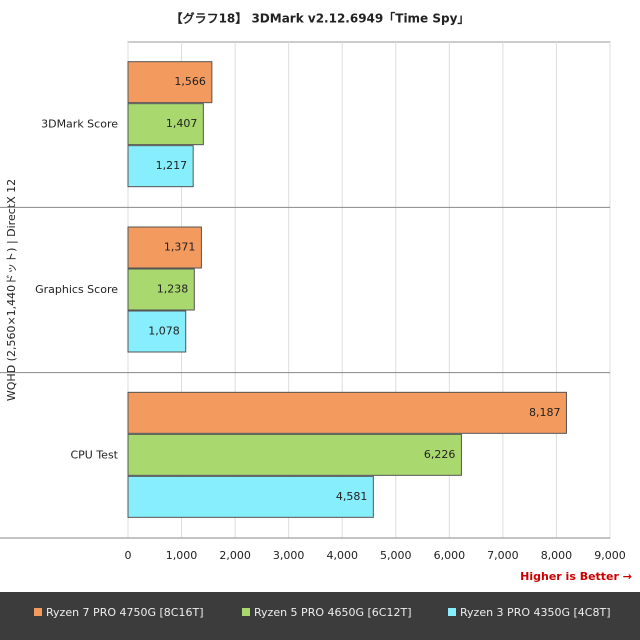  What do you see at coordinates (190, 81) in the screenshot?
I see `value-label: 1,566` at bounding box center [190, 81].